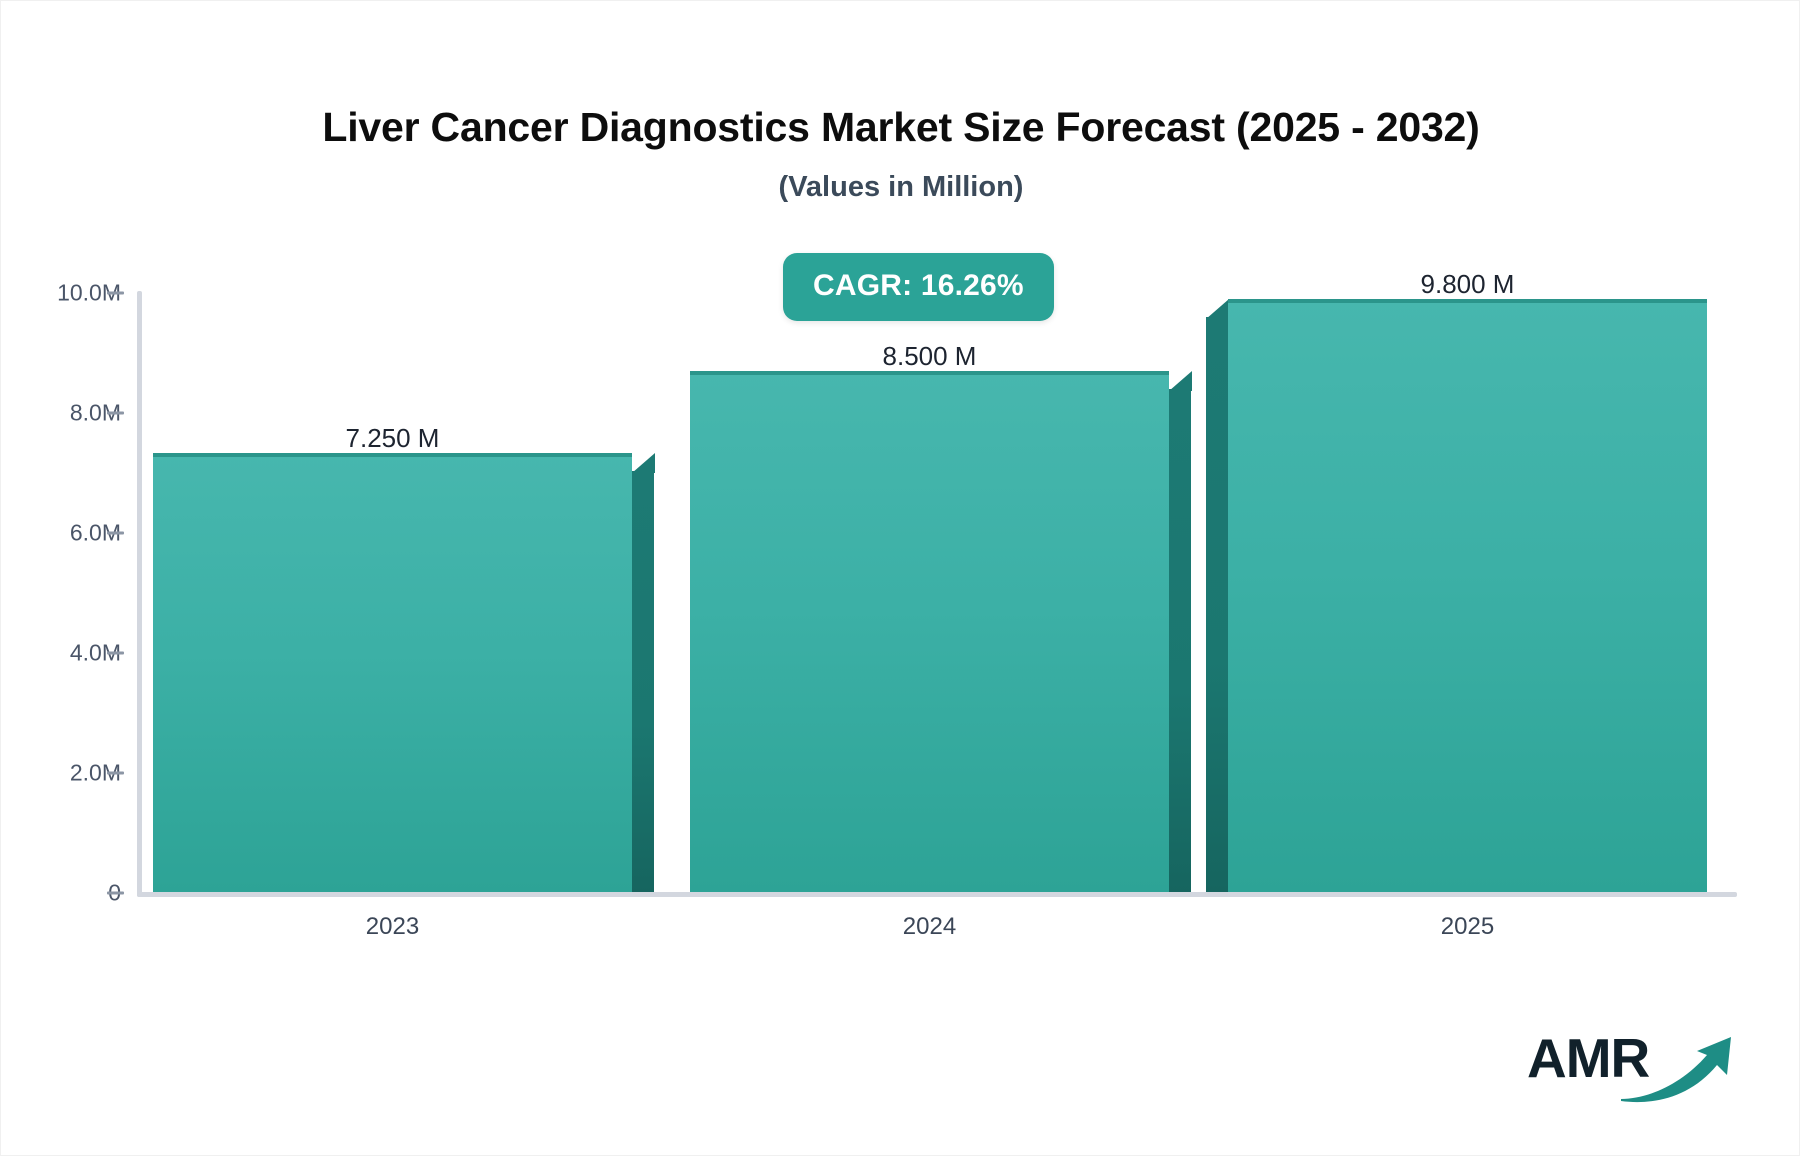 This screenshot has width=1800, height=1156. Describe the element at coordinates (89, 292) in the screenshot. I see `y-tick-label-10m: 10.0M` at that location.